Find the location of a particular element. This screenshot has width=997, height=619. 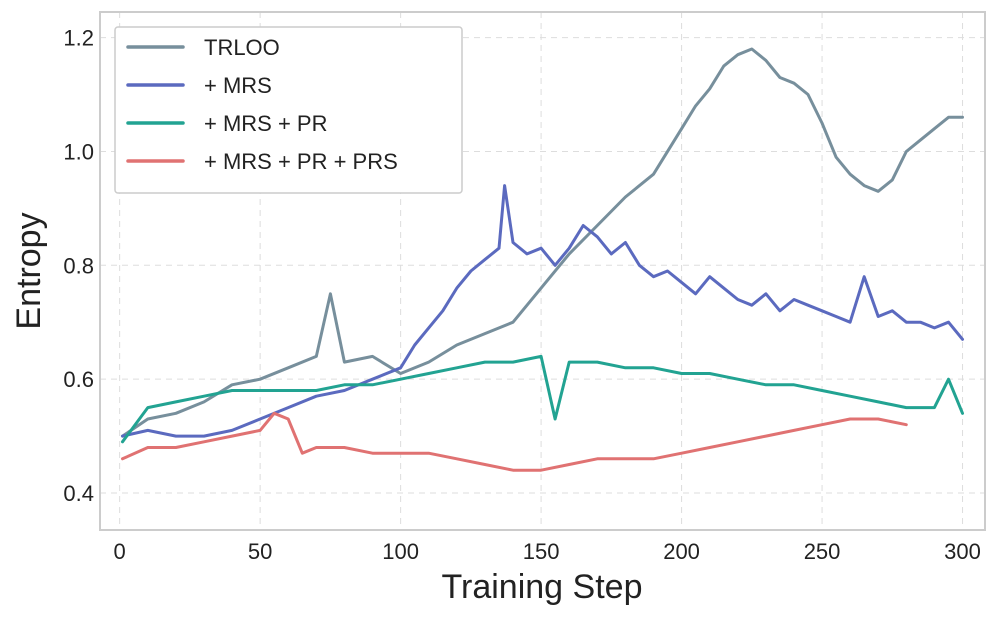

legend-label: + MRS is located at coordinates (238, 85).